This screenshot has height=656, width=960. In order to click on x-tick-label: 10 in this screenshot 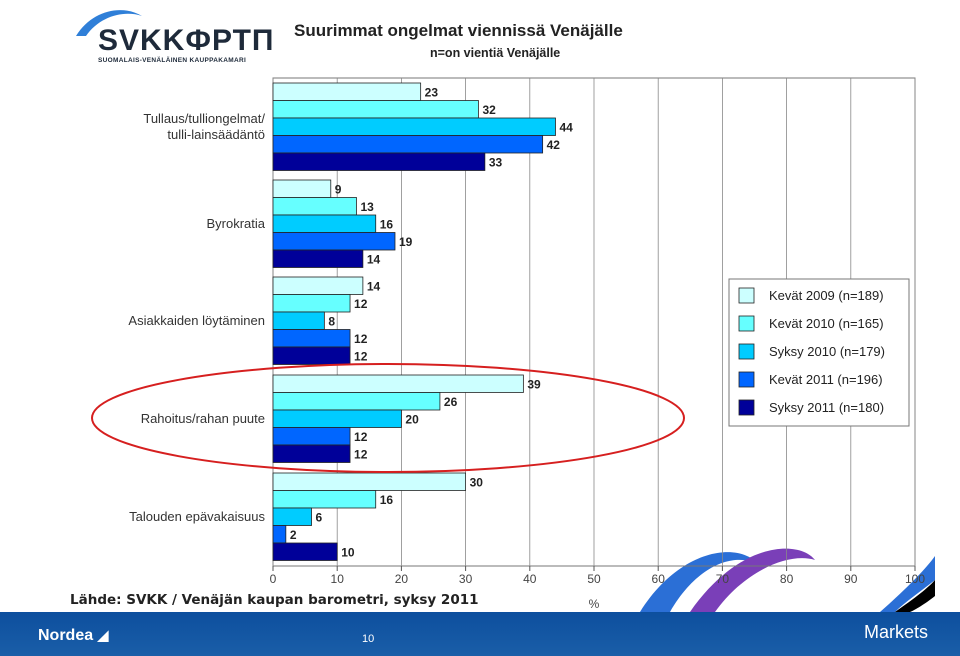, I will do `click(338, 579)`.